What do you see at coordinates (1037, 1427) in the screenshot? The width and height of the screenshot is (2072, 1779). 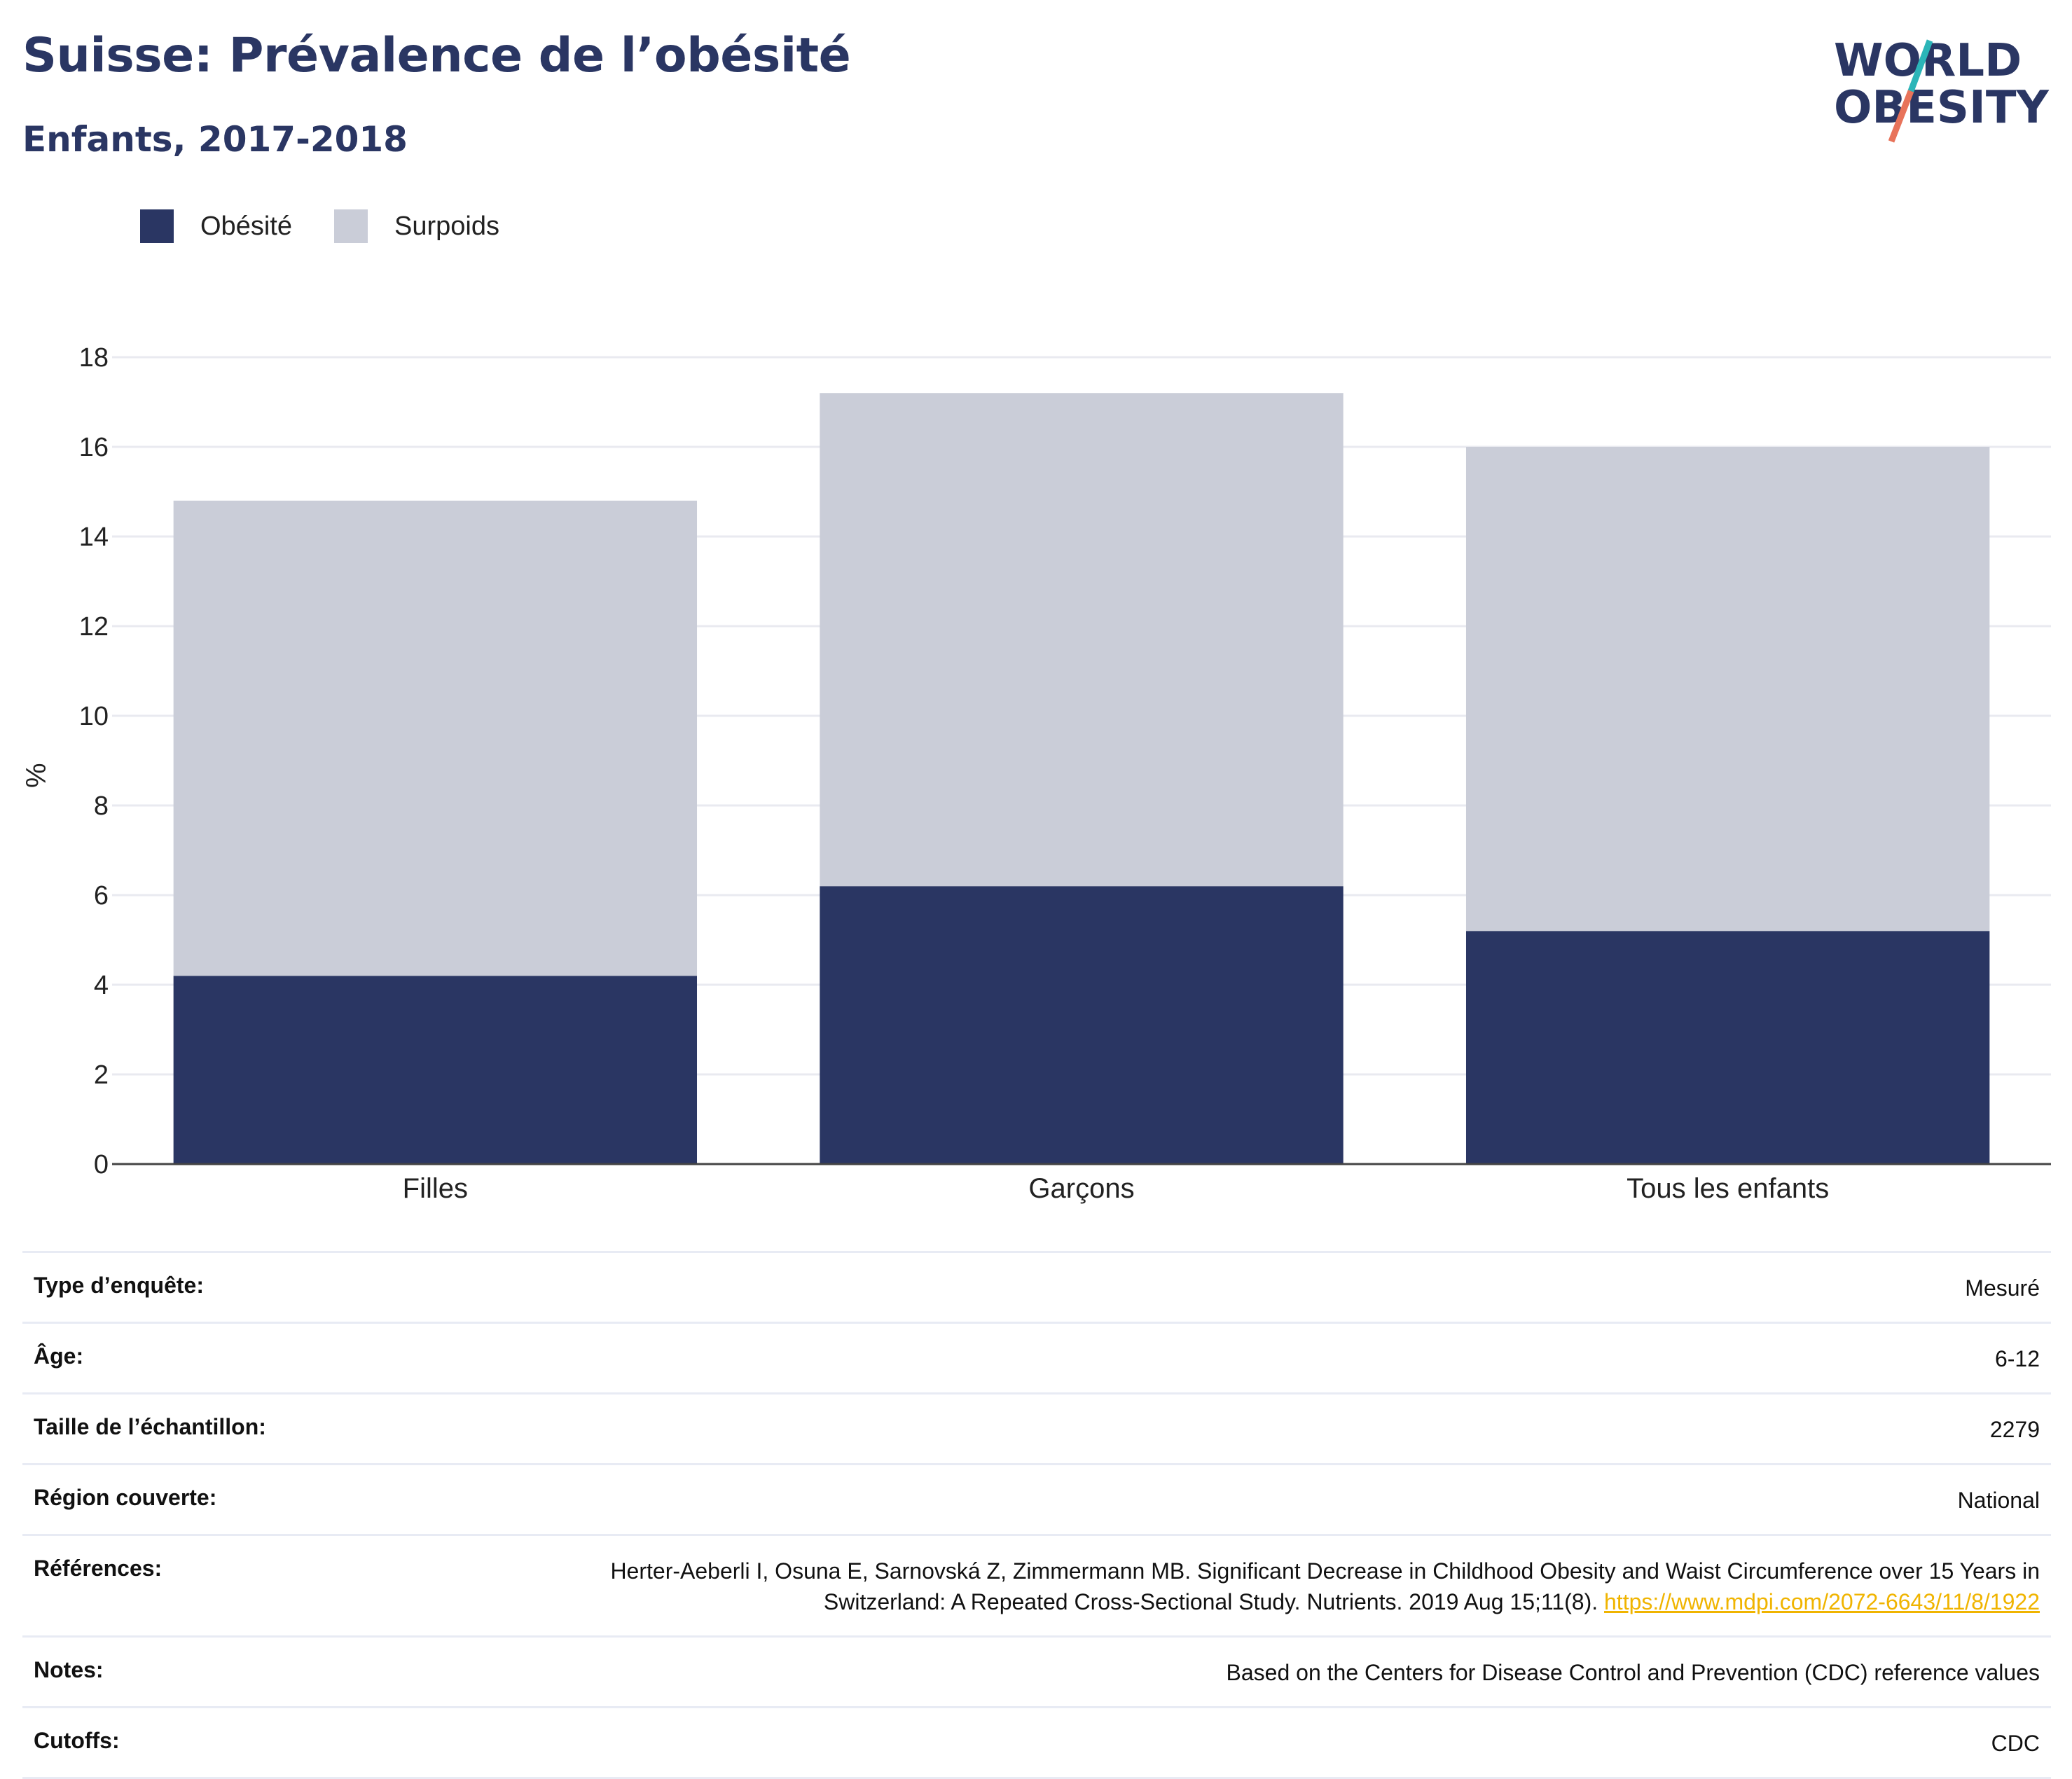 I see `meta-row-sample-size: Taille de l’échantillon: 2279` at bounding box center [1037, 1427].